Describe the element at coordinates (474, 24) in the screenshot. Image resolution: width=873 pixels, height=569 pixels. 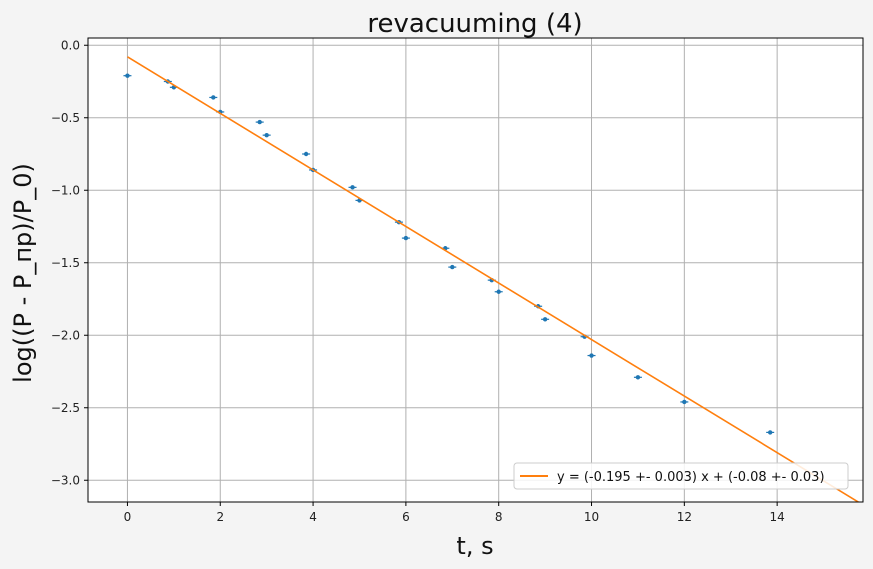
I see `chart-title: revacuuming (4)` at that location.